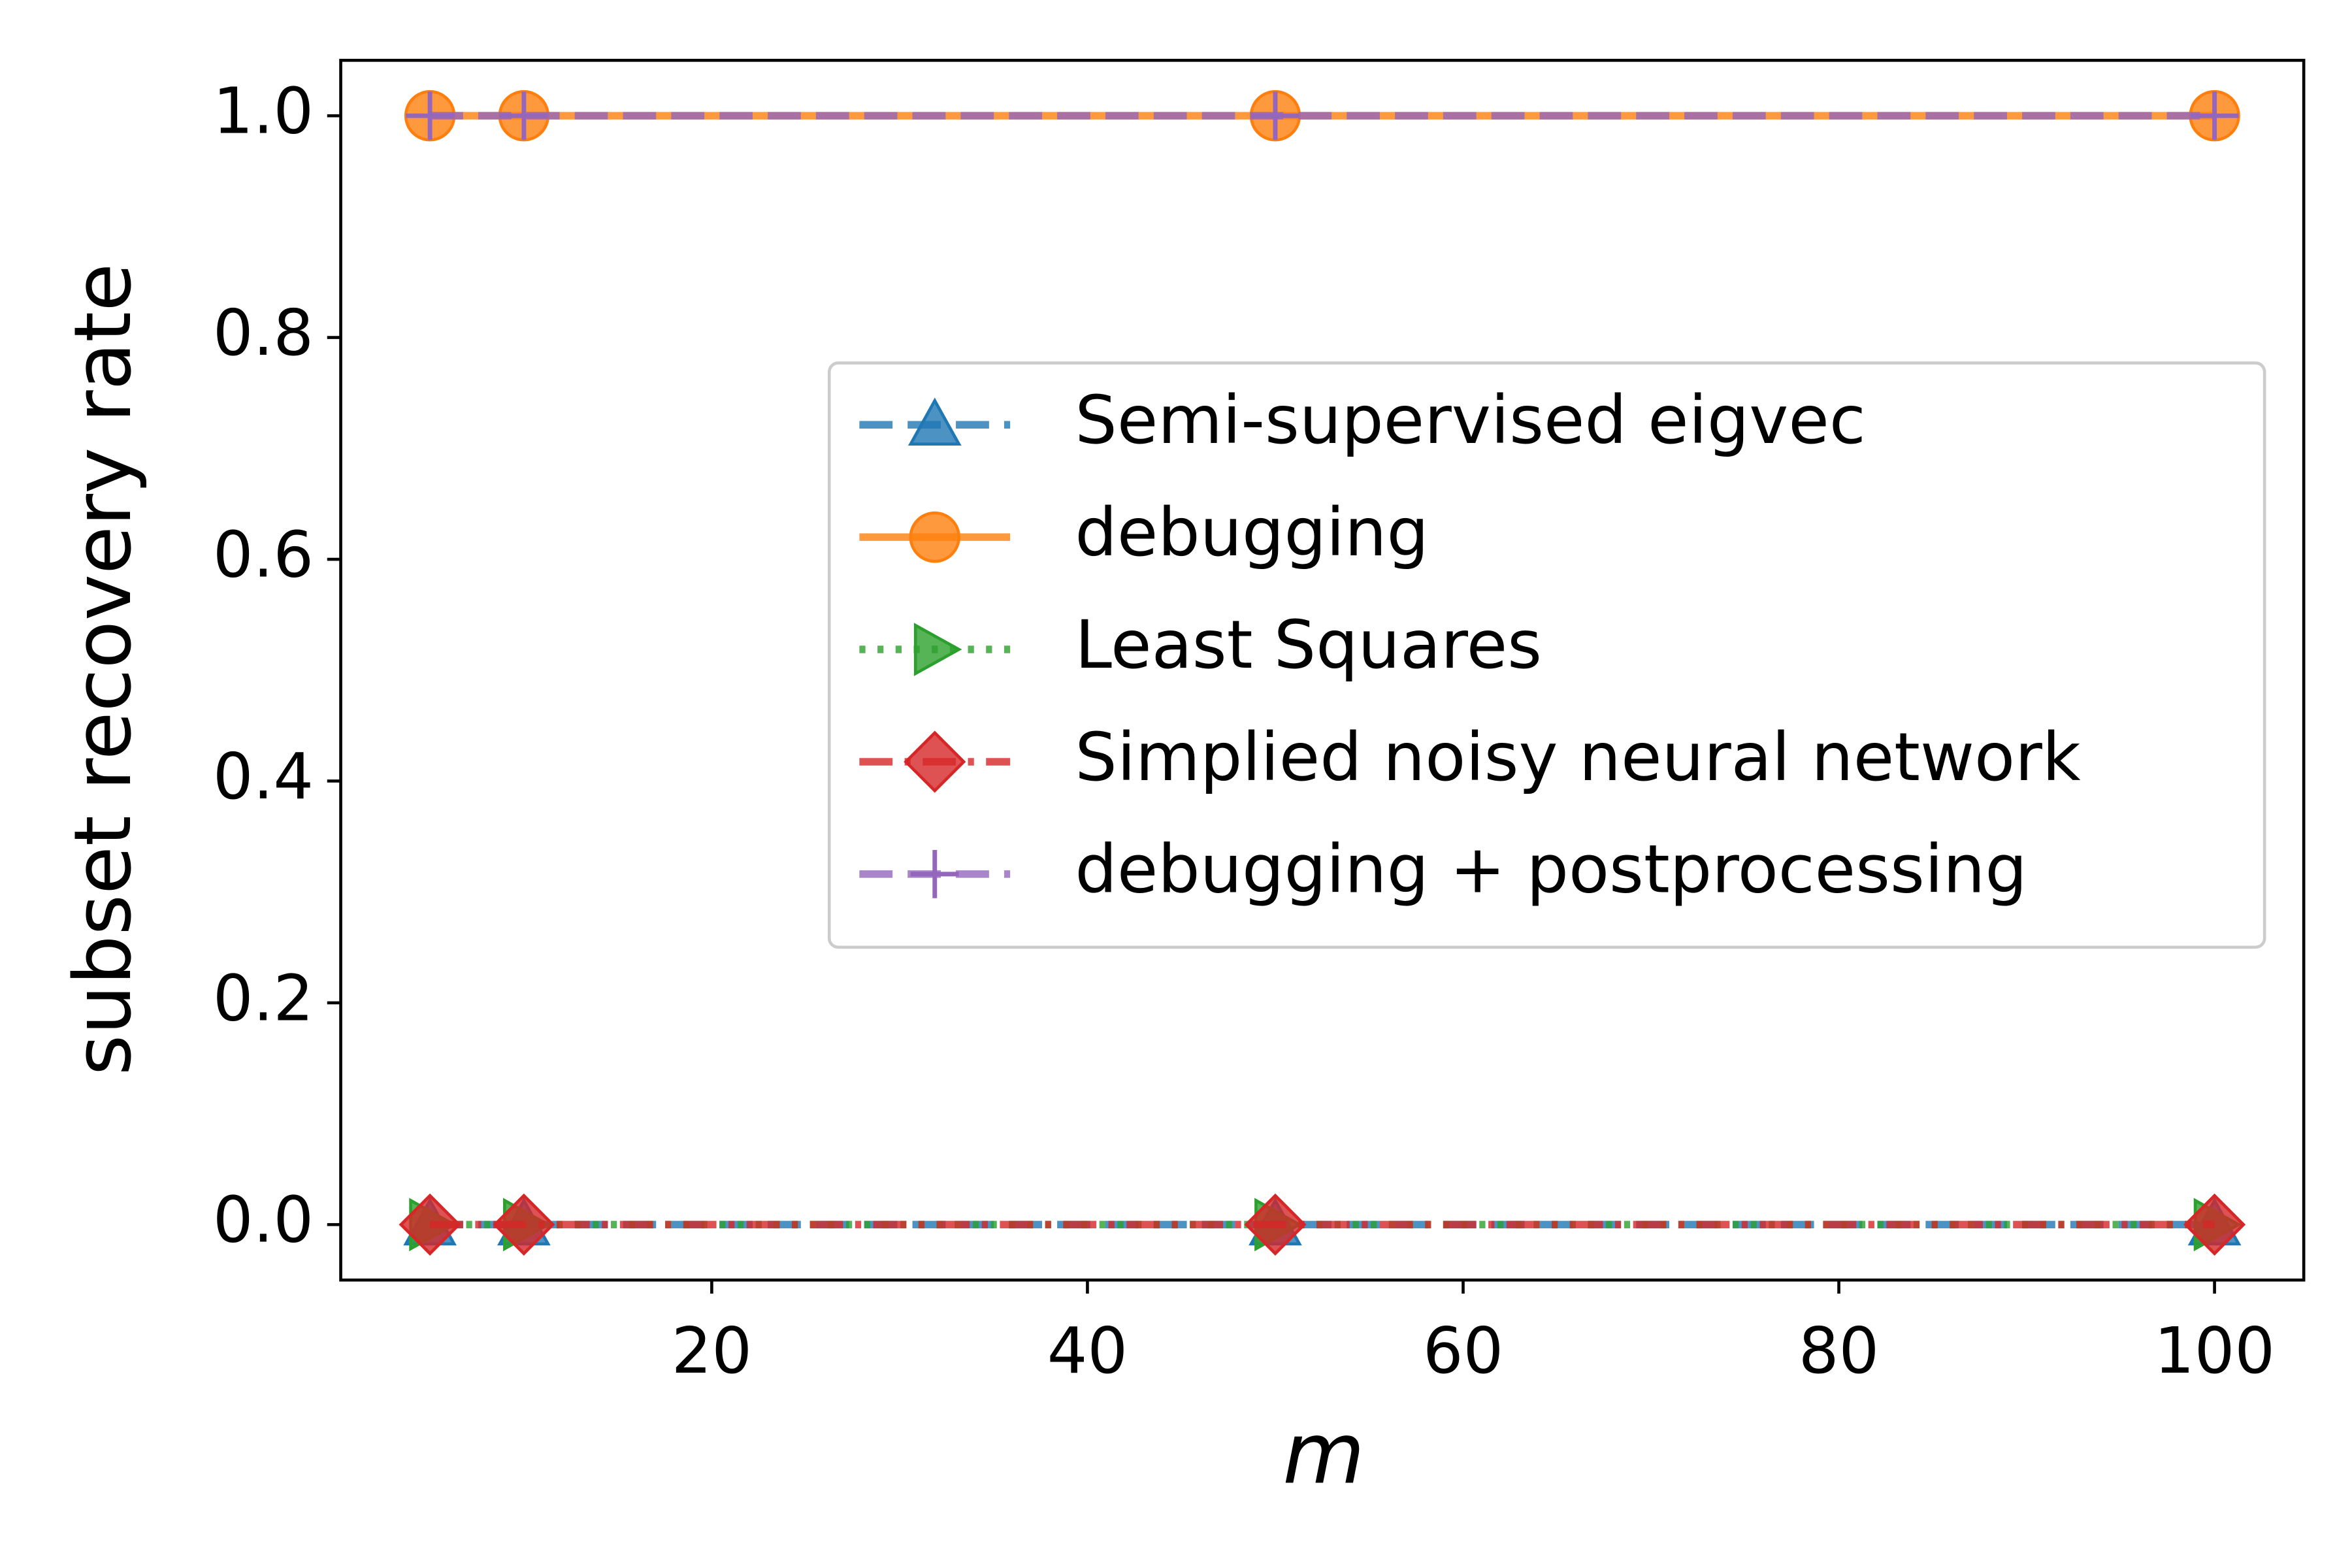  What do you see at coordinates (1577, 757) in the screenshot?
I see `legend-label: Simplied noisy neural network` at bounding box center [1577, 757].